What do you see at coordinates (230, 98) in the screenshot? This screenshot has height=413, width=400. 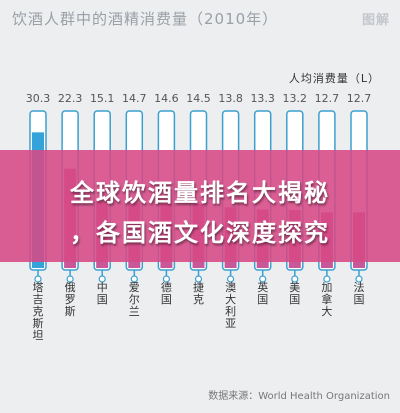 I see `value-label: 13.8` at bounding box center [230, 98].